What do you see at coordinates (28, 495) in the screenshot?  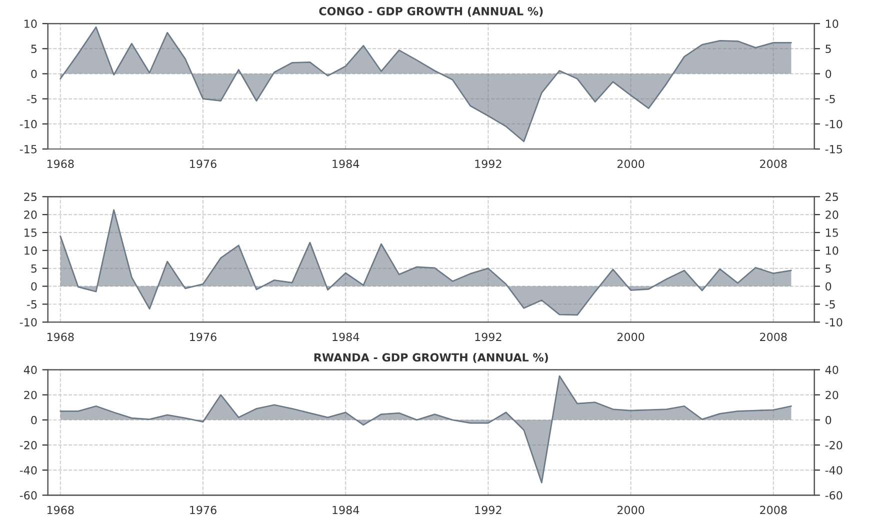 I see `y-tick-label: -60` at bounding box center [28, 495].